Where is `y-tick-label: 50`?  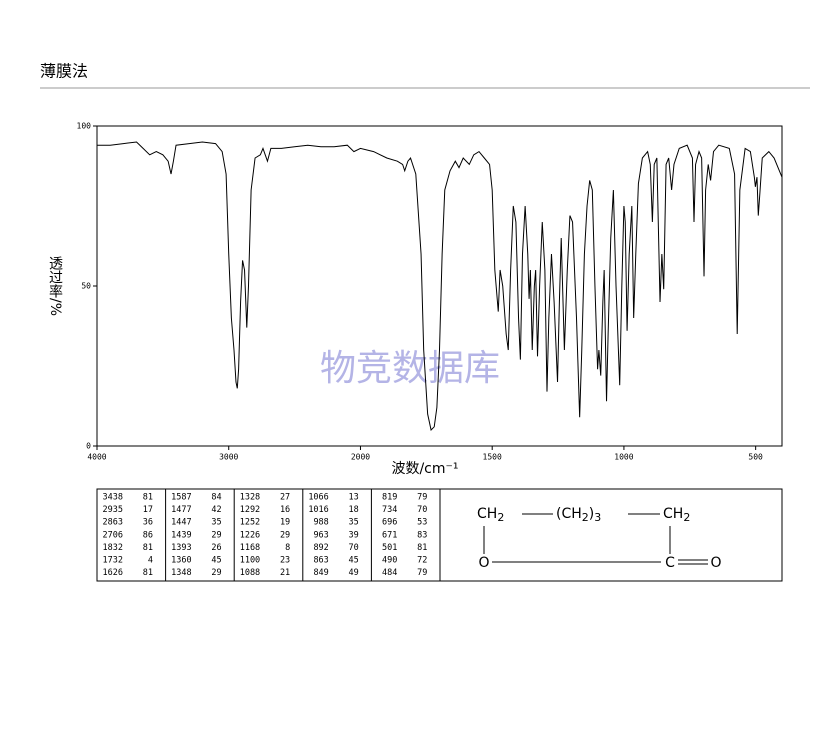 y-tick-label: 50 is located at coordinates (86, 286).